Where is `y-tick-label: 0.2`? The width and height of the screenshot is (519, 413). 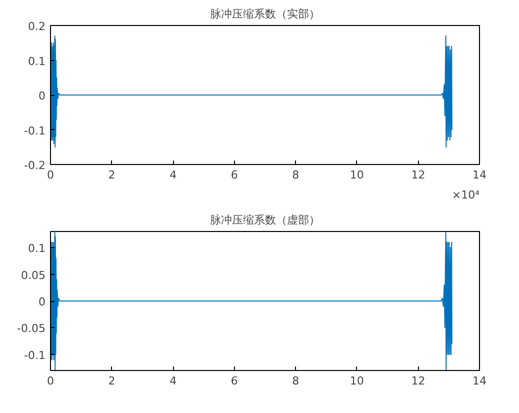 y-tick-label: 0.2 is located at coordinates (37, 26).